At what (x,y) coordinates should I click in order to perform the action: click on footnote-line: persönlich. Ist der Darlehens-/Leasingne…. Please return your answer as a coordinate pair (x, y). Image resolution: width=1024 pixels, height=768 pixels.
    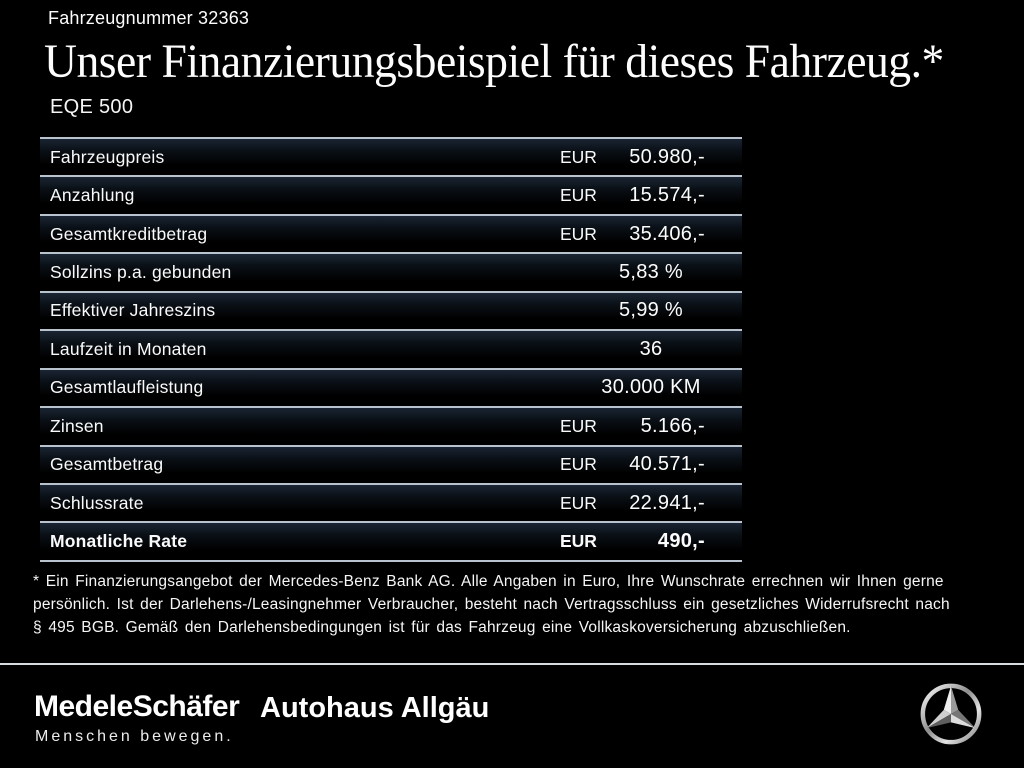
    Looking at the image, I should click on (491, 604).